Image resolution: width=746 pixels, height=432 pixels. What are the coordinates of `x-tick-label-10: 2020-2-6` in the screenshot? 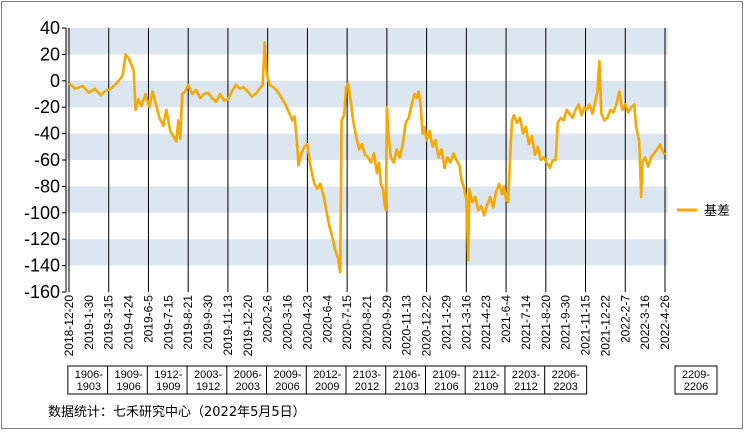 It's located at (268, 319).